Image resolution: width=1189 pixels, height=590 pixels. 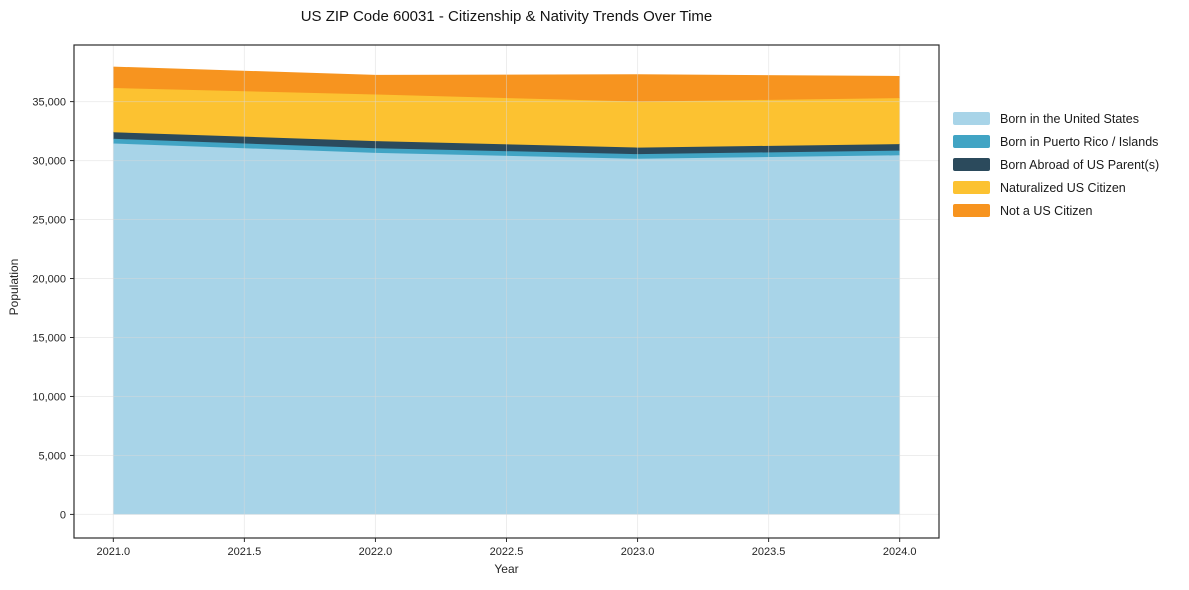 I want to click on x-tick-label: 2023.5, so click(x=769, y=552).